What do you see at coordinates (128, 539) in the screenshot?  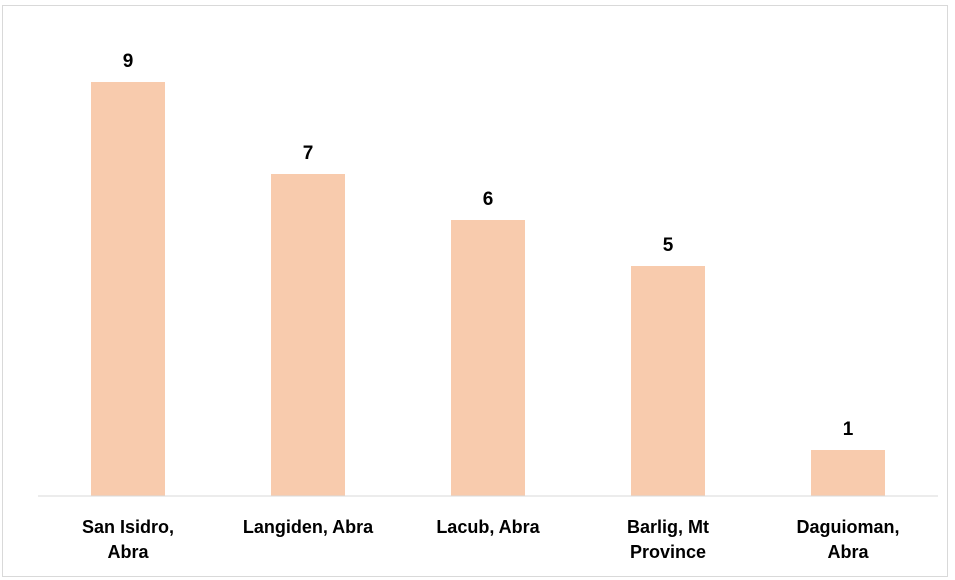 I see `category-label-1: San Isidro, Abra` at bounding box center [128, 539].